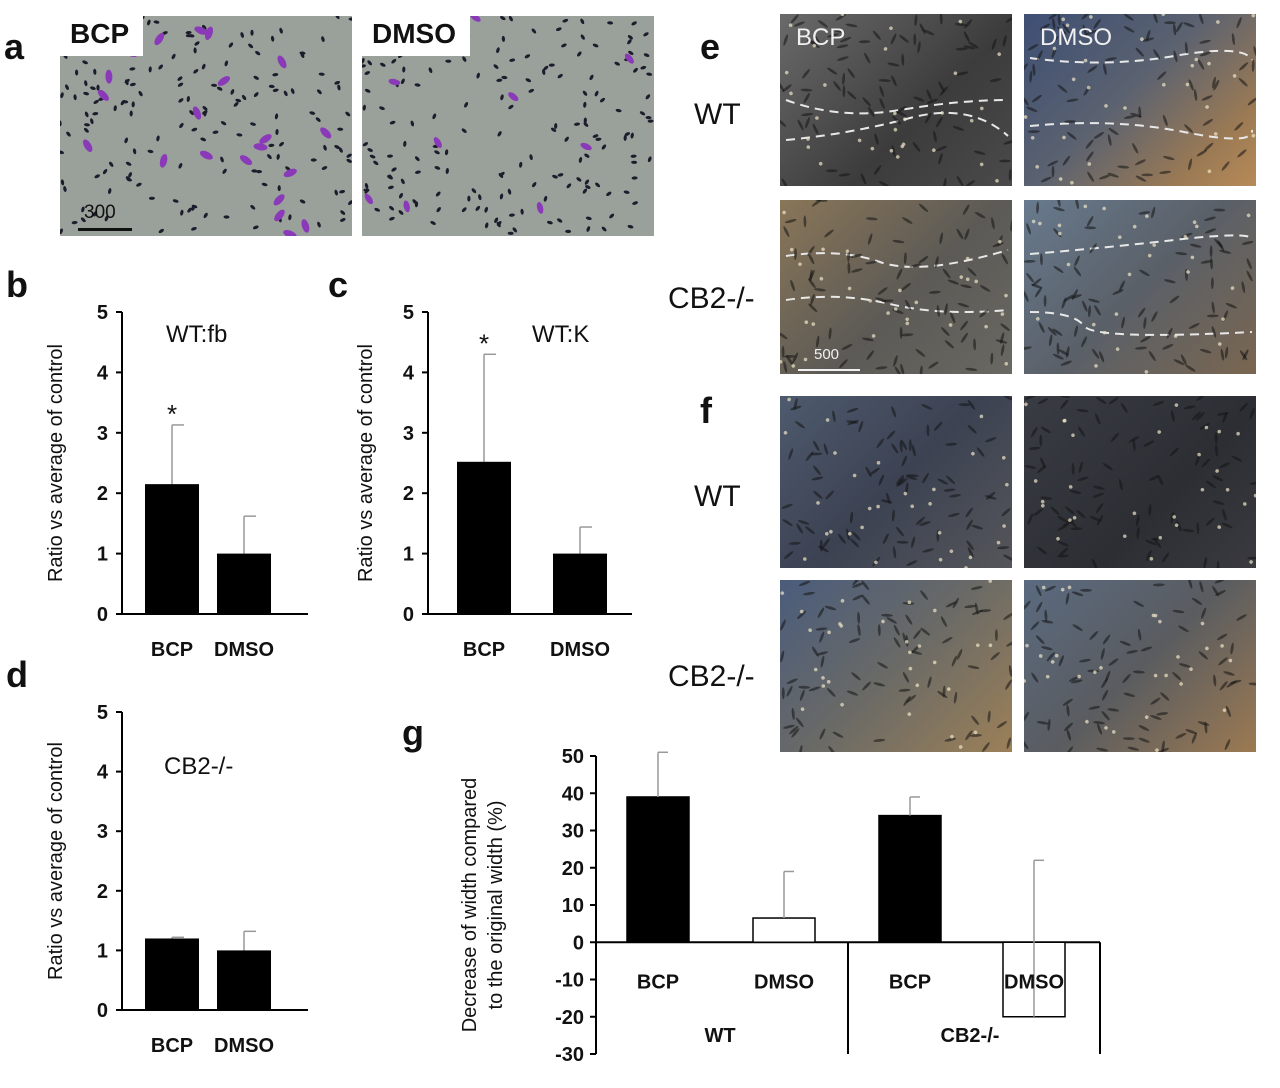  Describe the element at coordinates (408, 434) in the screenshot. I see `y-tick-label: 3` at that location.